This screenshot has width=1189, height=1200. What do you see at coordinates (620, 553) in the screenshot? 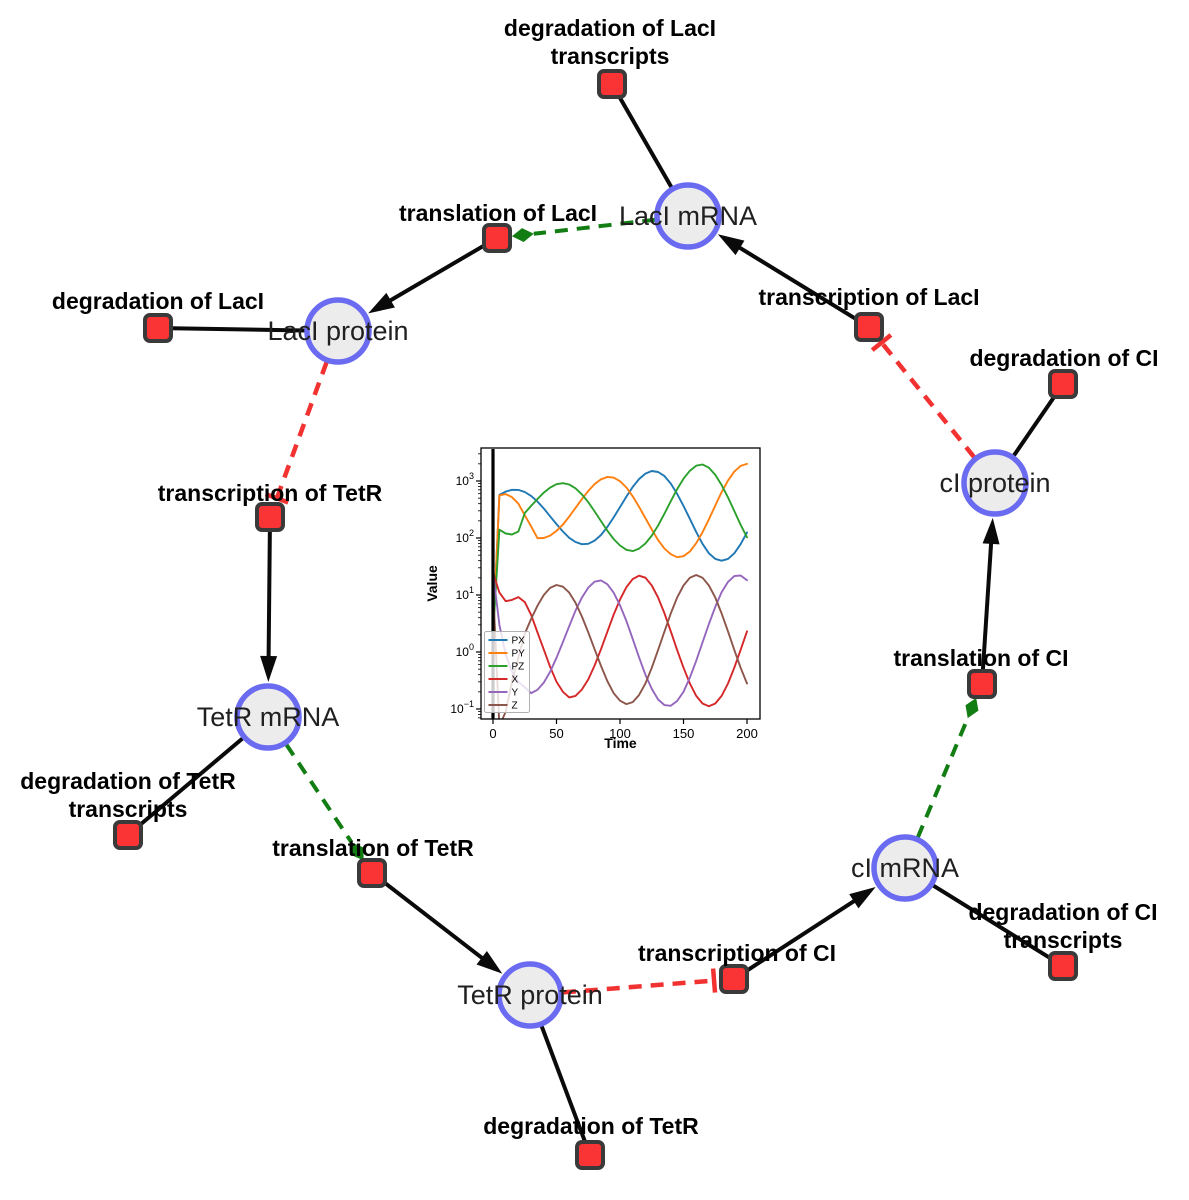
I see `series-PX` at bounding box center [620, 553].